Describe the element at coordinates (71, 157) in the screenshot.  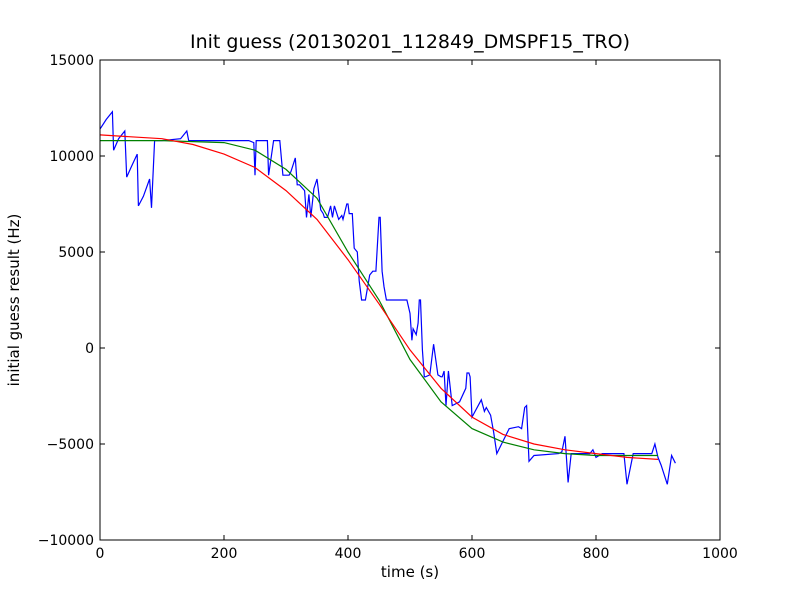
I see `y-tick-label: 10000` at that location.